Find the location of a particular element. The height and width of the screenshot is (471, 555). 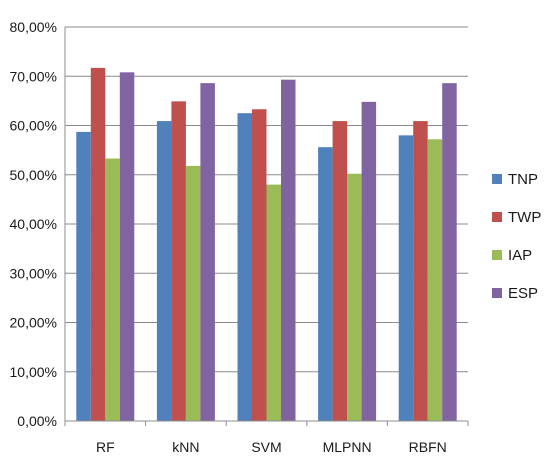

legend-swatch-esp is located at coordinates (497, 293).